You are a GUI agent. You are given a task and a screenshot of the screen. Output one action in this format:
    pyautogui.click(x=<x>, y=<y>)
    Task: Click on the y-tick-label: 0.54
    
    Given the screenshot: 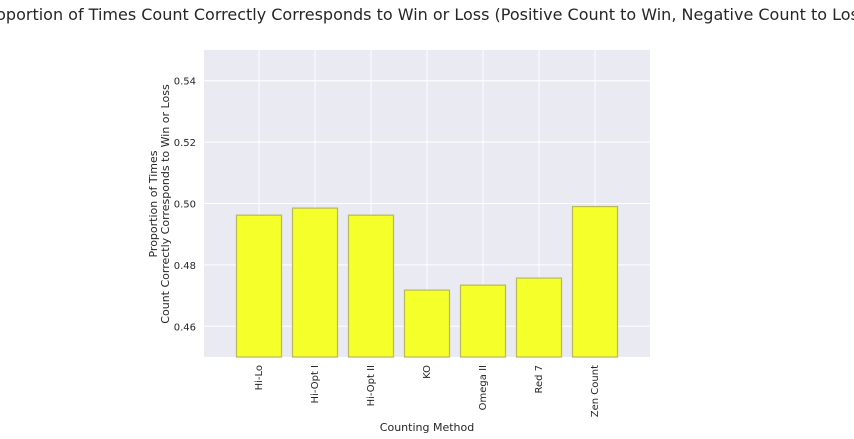 What is the action you would take?
    pyautogui.click(x=185, y=82)
    